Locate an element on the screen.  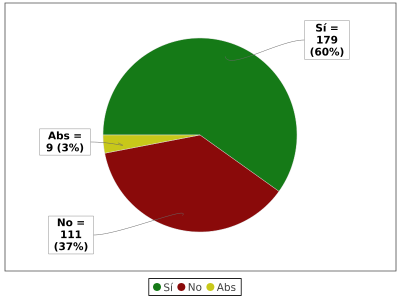
legend-label: Sí is located at coordinates (169, 287).